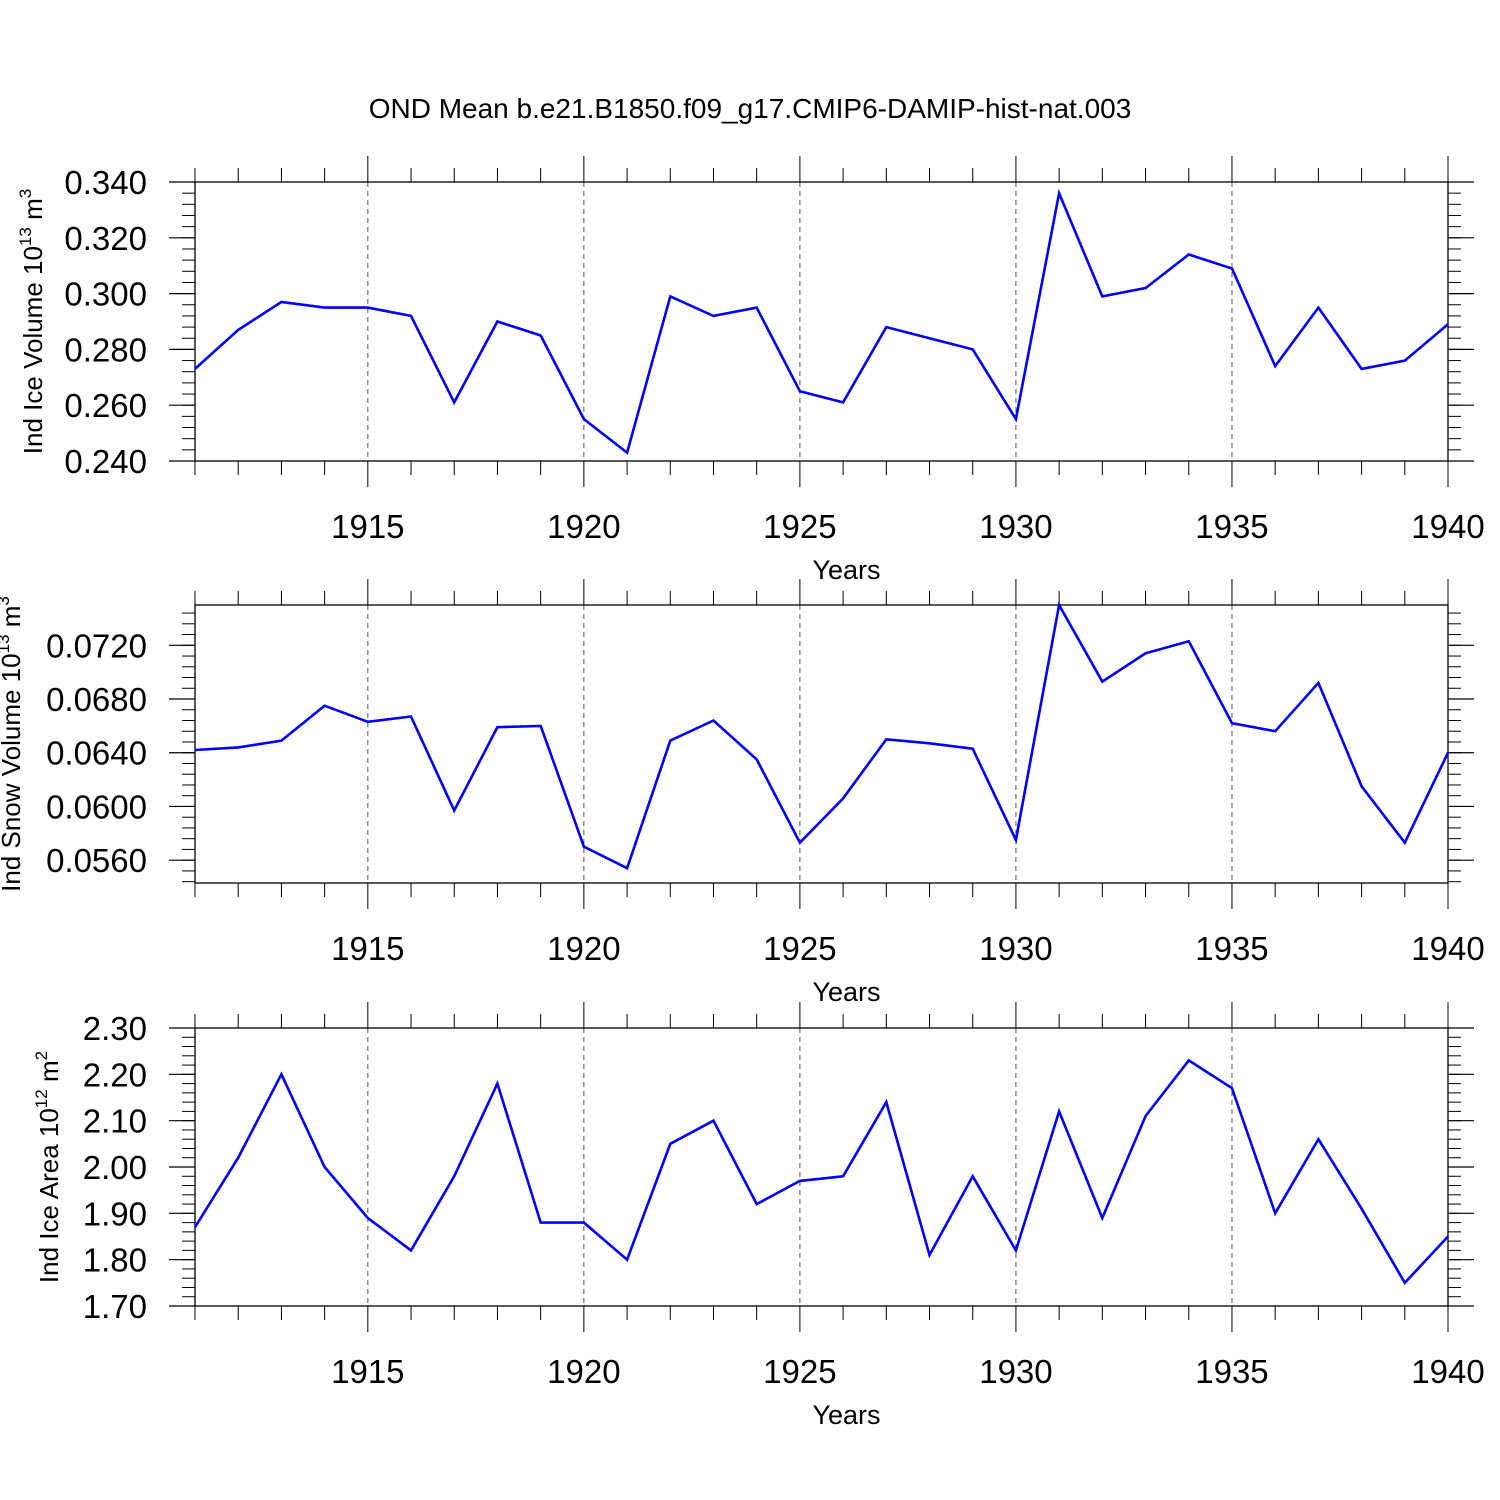 The width and height of the screenshot is (1500, 1500). I want to click on y-tick-label: 0.340, so click(105, 182).